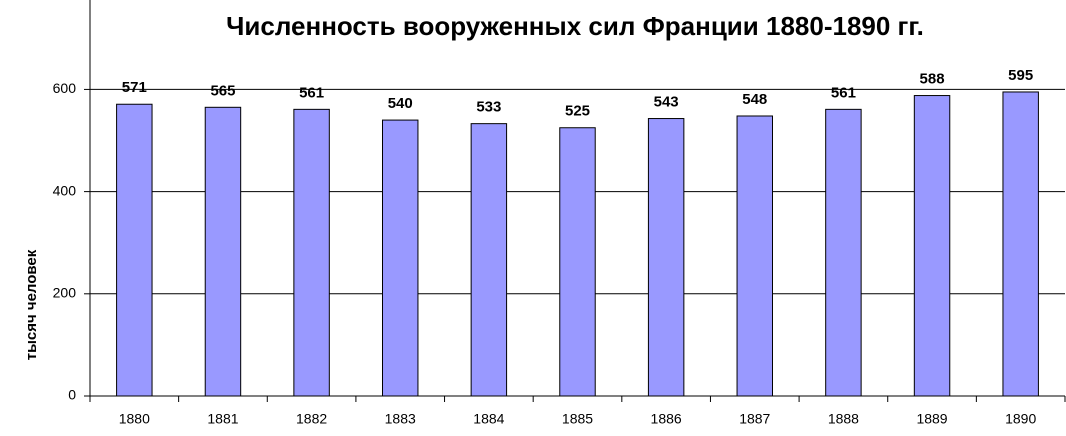 The width and height of the screenshot is (1066, 436). Describe the element at coordinates (311, 419) in the screenshot. I see `x-tick-label: 1882` at that location.